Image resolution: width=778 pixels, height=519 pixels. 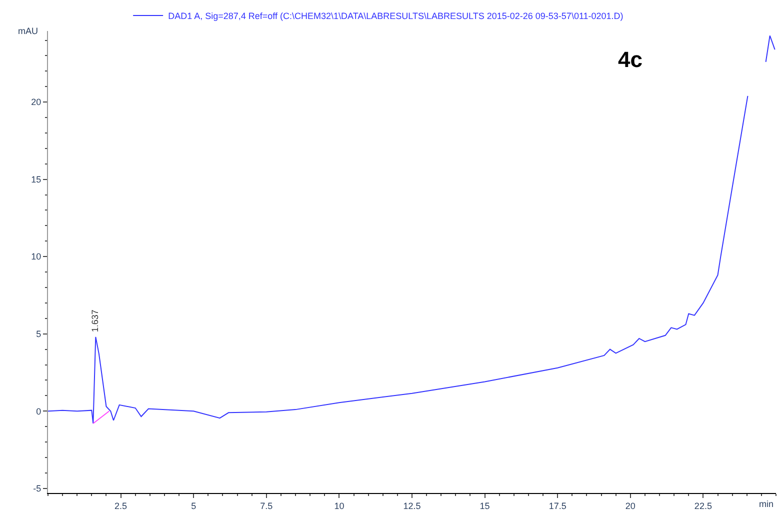 I want to click on annotation: 1.637, so click(x=95, y=321).